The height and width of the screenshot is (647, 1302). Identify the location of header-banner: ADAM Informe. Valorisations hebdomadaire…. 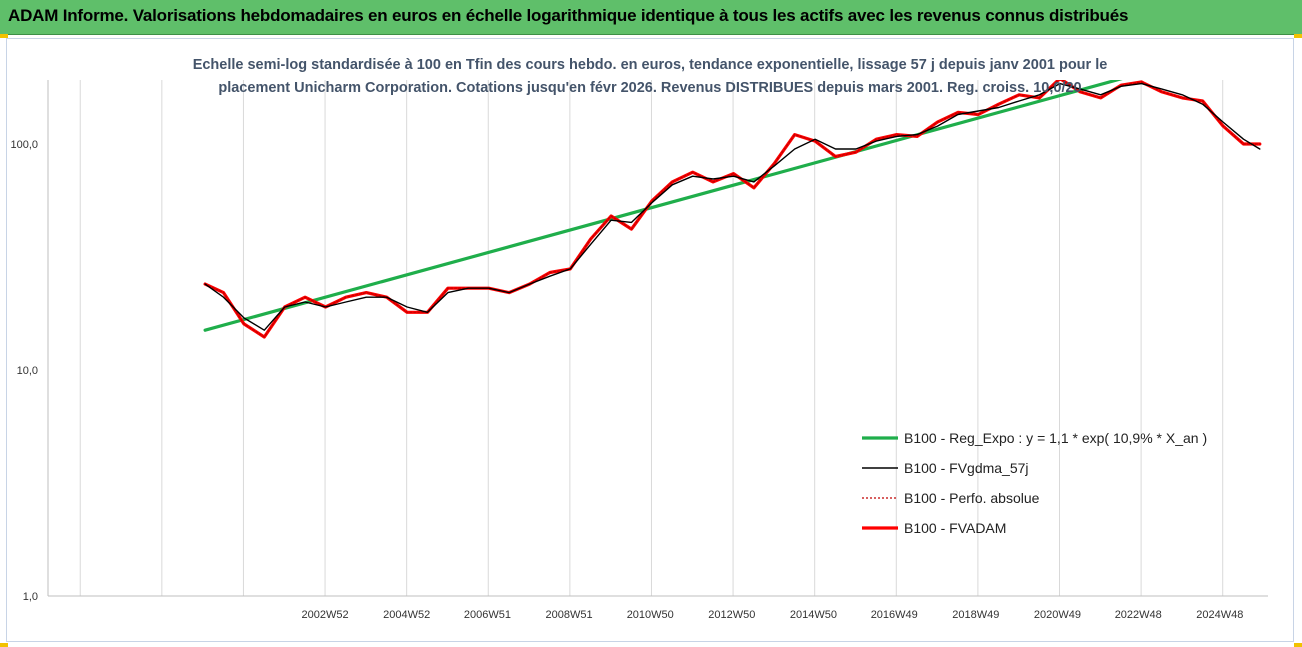
(651, 17).